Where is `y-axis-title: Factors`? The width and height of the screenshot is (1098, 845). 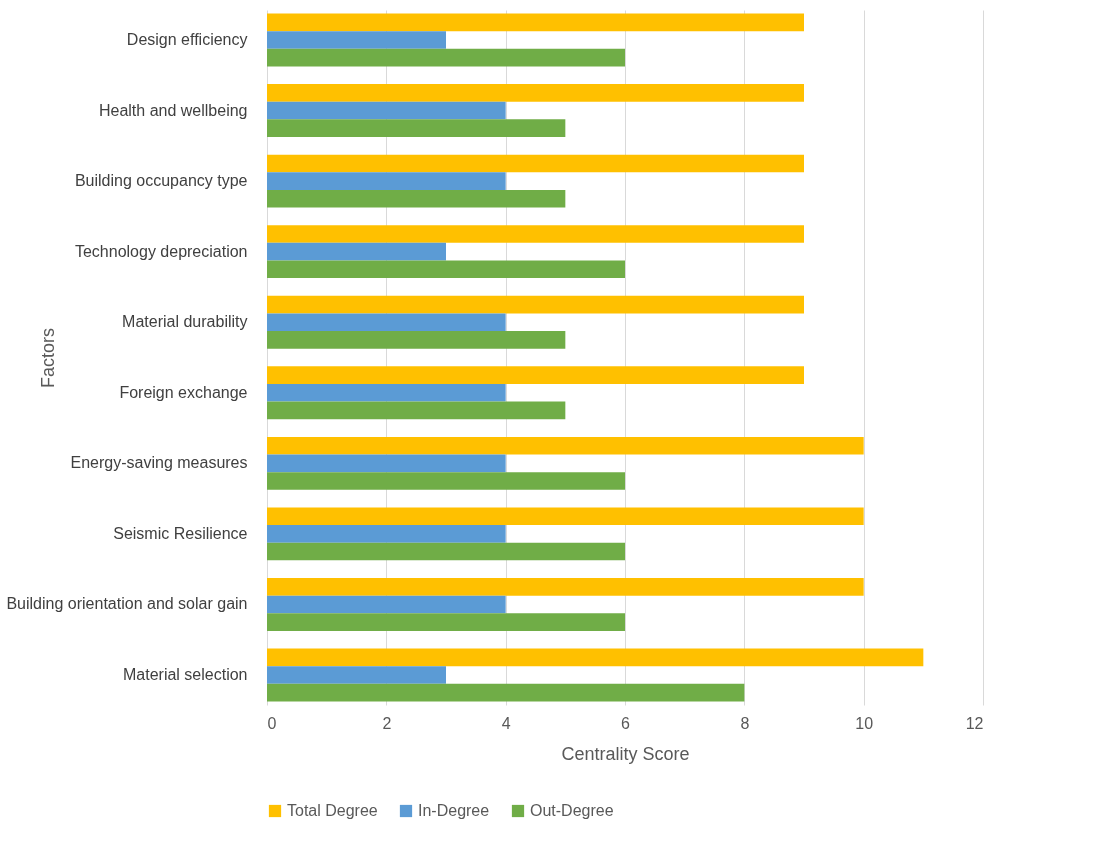
y-axis-title: Factors is located at coordinates (47, 358).